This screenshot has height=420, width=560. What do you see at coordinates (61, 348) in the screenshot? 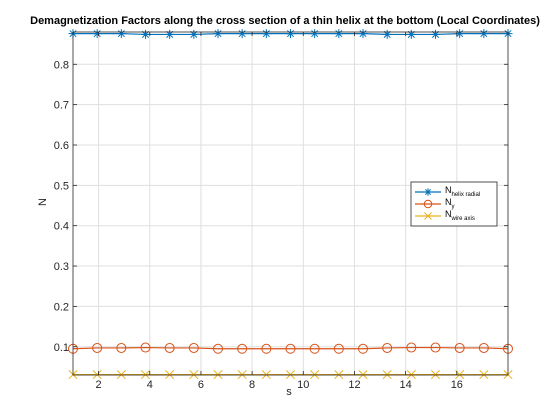
I see `y-tick-label: 0.1` at bounding box center [61, 348].